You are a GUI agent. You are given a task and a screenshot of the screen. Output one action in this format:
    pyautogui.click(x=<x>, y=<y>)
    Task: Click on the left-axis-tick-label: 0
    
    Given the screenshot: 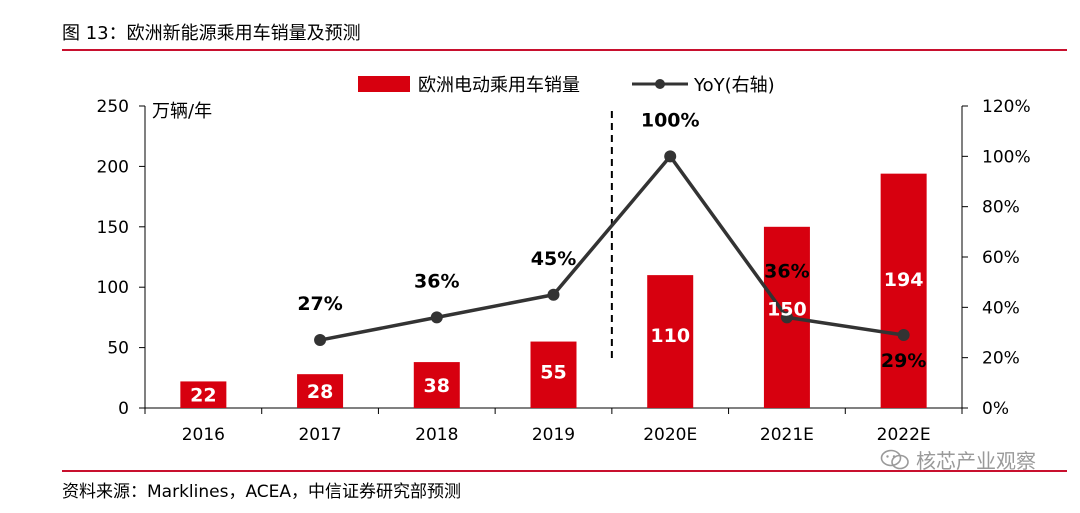 What is the action you would take?
    pyautogui.click(x=123, y=409)
    